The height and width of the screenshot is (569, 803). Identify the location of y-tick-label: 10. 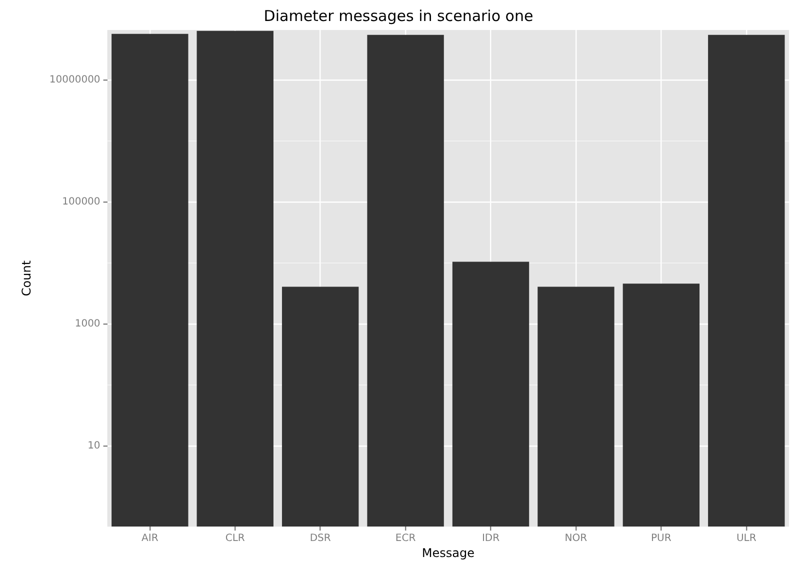
(94, 446).